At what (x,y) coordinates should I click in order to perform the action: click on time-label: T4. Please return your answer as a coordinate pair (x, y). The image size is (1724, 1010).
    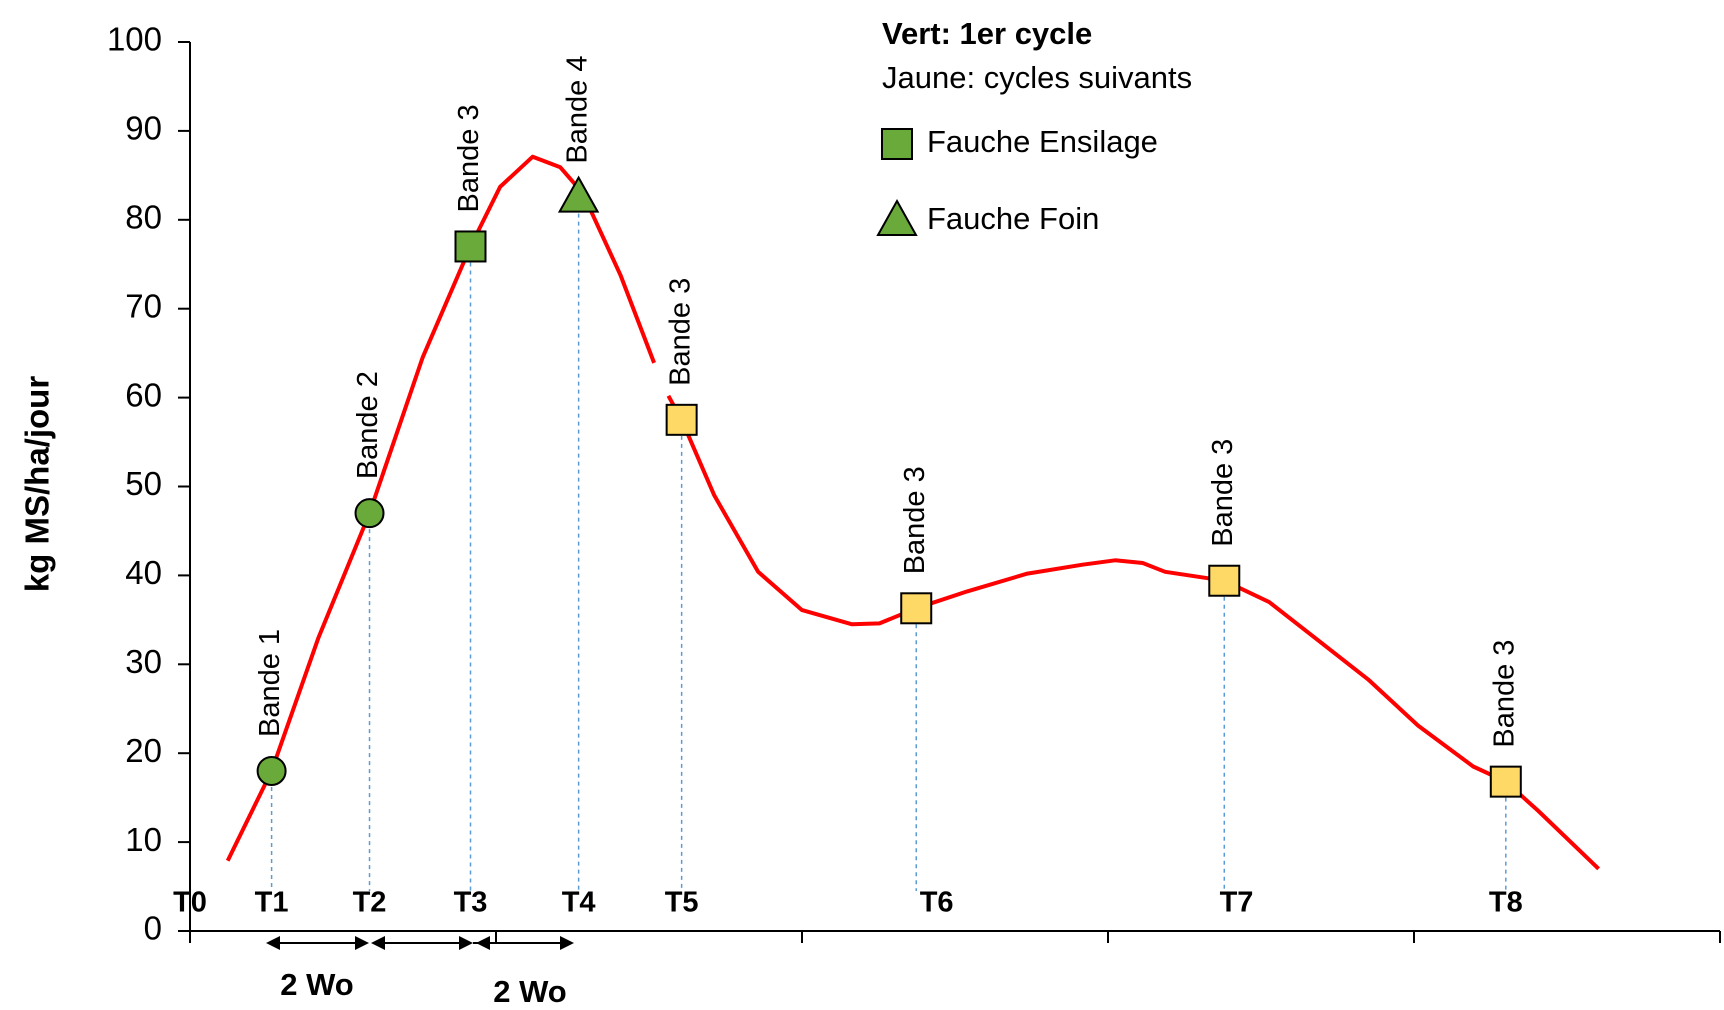
    Looking at the image, I should click on (579, 903).